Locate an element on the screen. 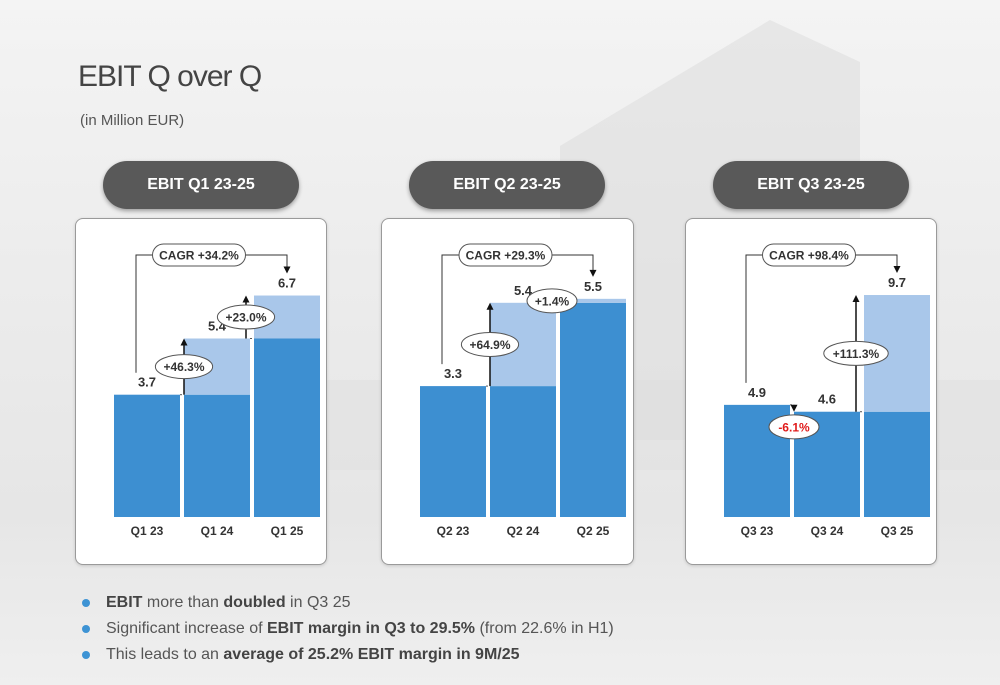 The image size is (1000, 685). change-label: +23.0% is located at coordinates (245, 318).